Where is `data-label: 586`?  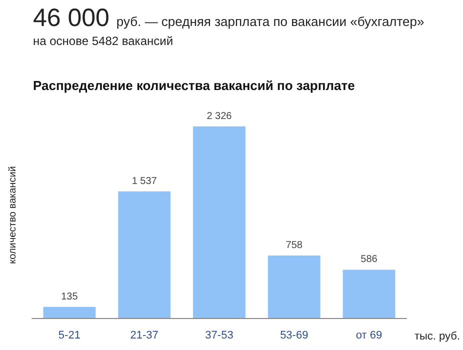 data-label: 586 is located at coordinates (369, 260).